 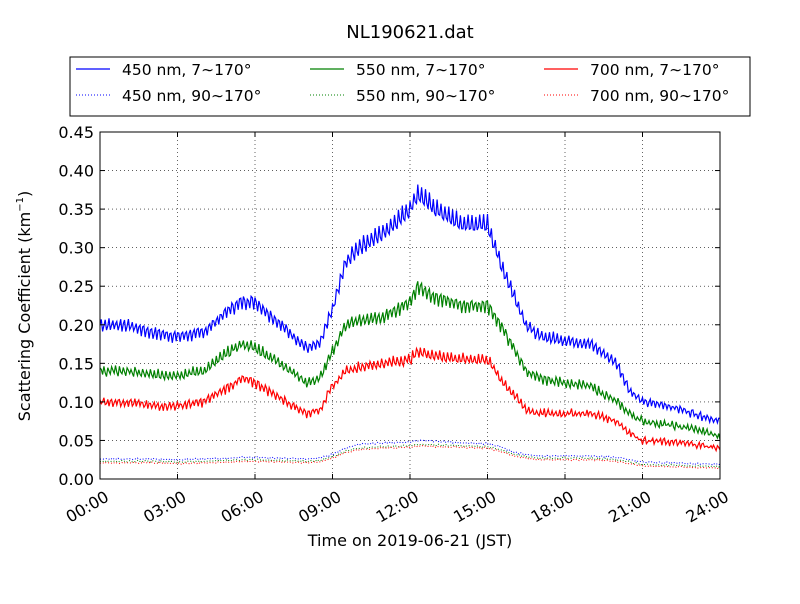 What do you see at coordinates (76, 440) in the screenshot?
I see `y-tick-label: 0.05` at bounding box center [76, 440].